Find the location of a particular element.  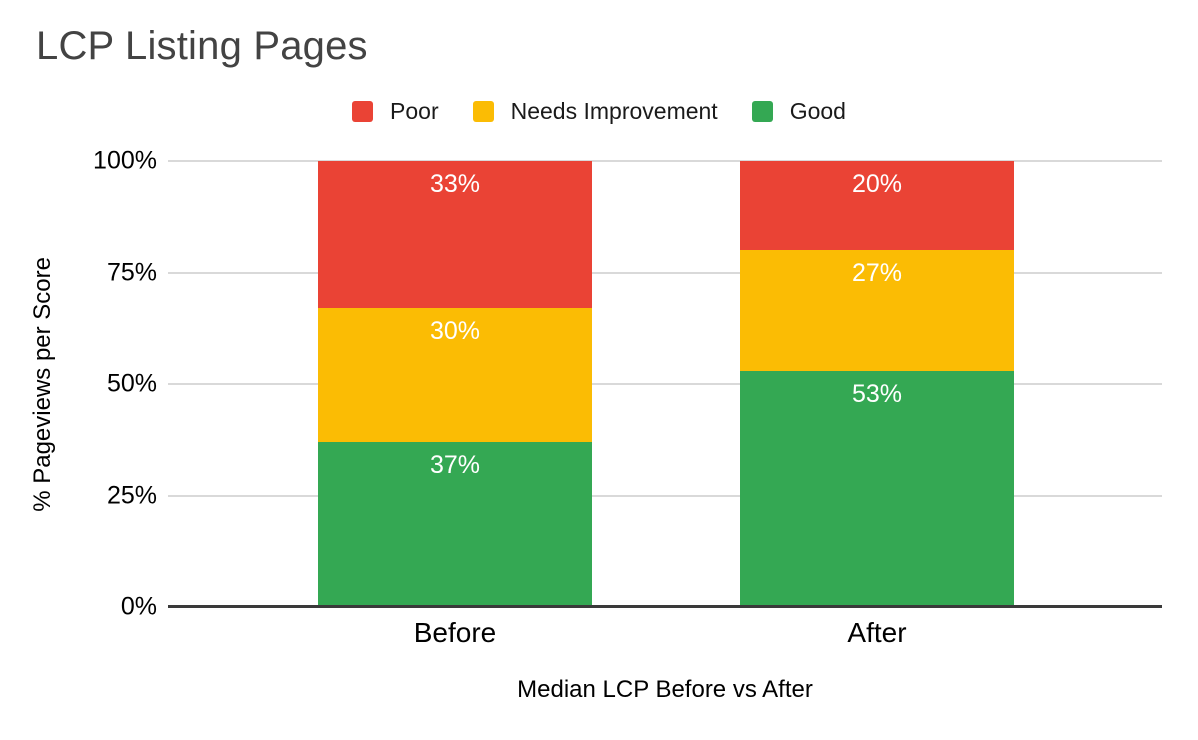

legend: Poor Needs Improvement Good is located at coordinates (599, 111).